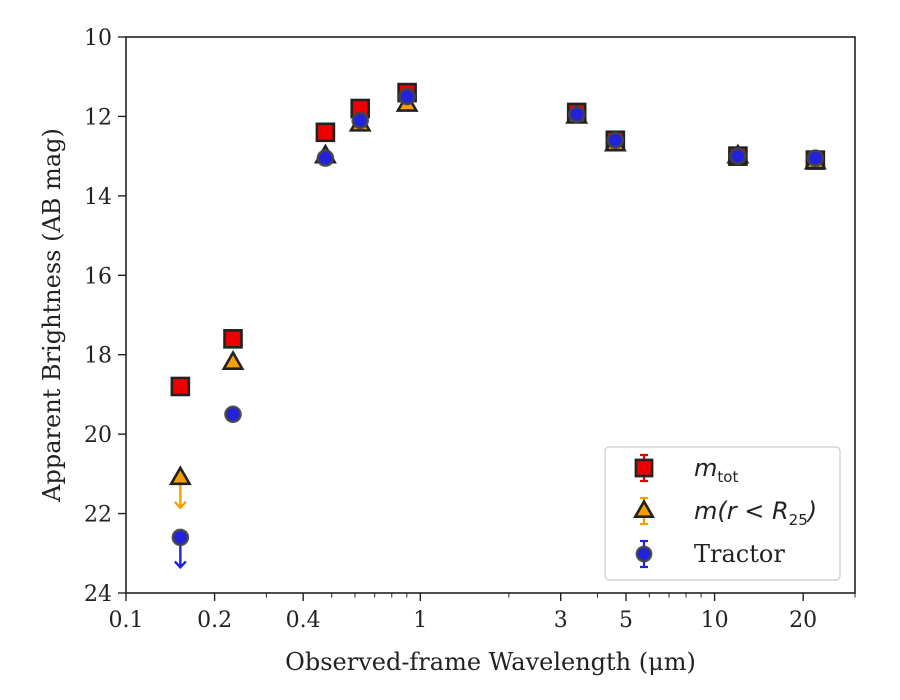 The width and height of the screenshot is (900, 700). Describe the element at coordinates (716, 470) in the screenshot. I see `legend-label: mtot` at that location.